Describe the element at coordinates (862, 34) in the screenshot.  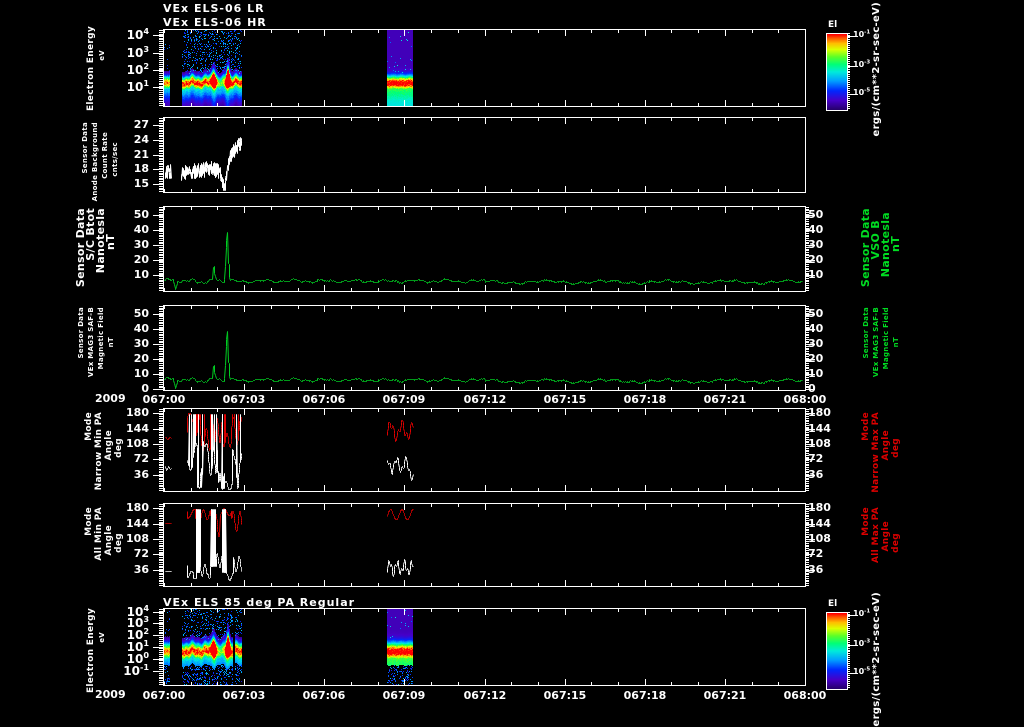
I see `colorbar-top-tick-0: 10-1` at that location.